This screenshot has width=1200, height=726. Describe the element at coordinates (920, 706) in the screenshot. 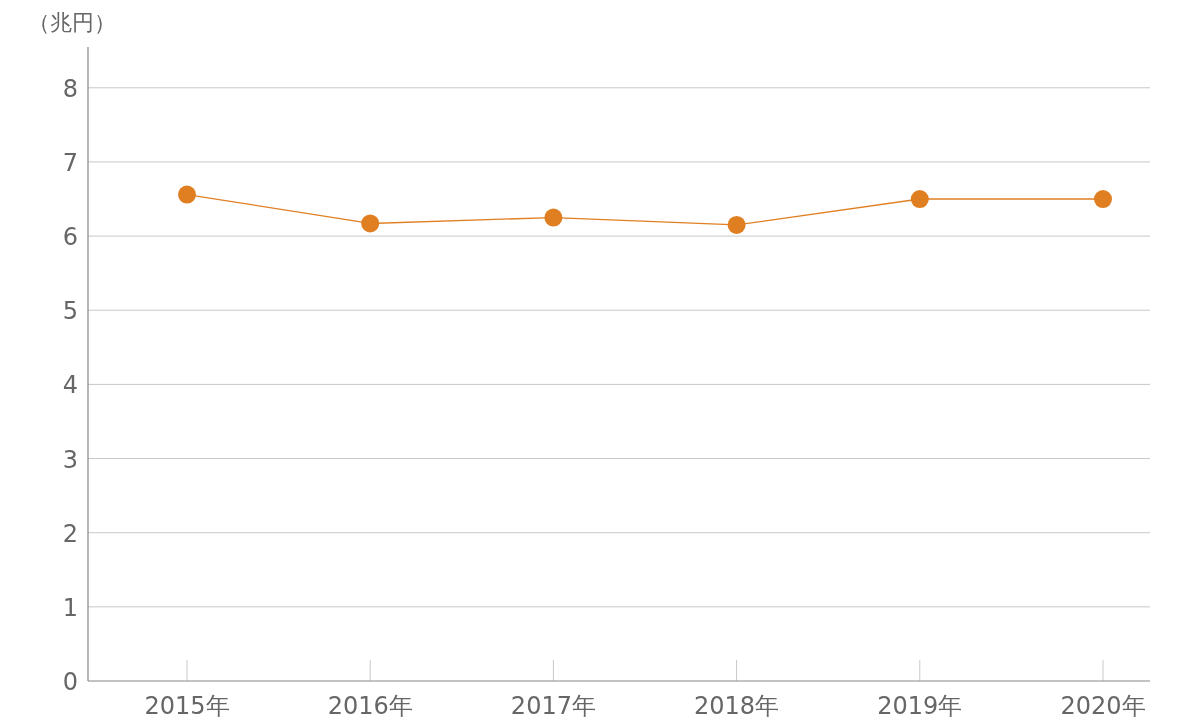

I see `x-tick-label: 2019年` at that location.